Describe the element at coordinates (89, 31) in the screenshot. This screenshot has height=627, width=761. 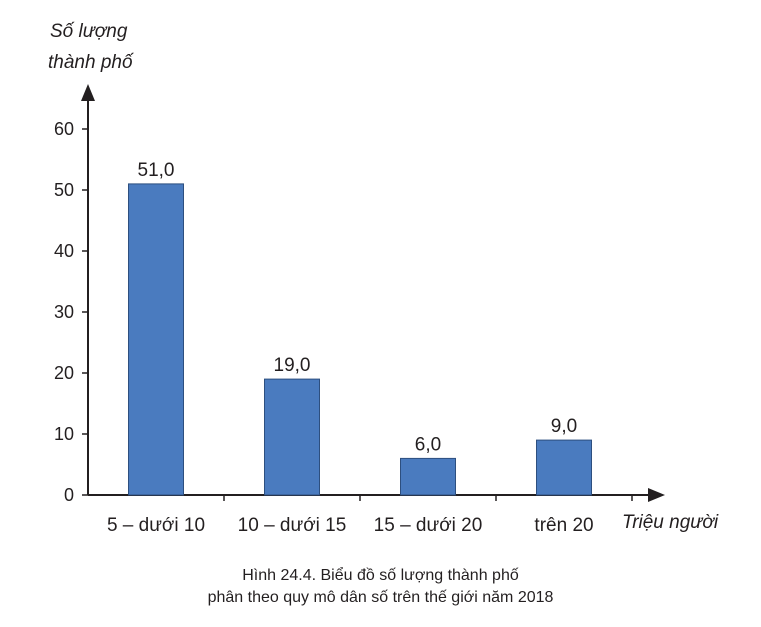
I see `y-axis-title-line-1: Số lượng` at that location.